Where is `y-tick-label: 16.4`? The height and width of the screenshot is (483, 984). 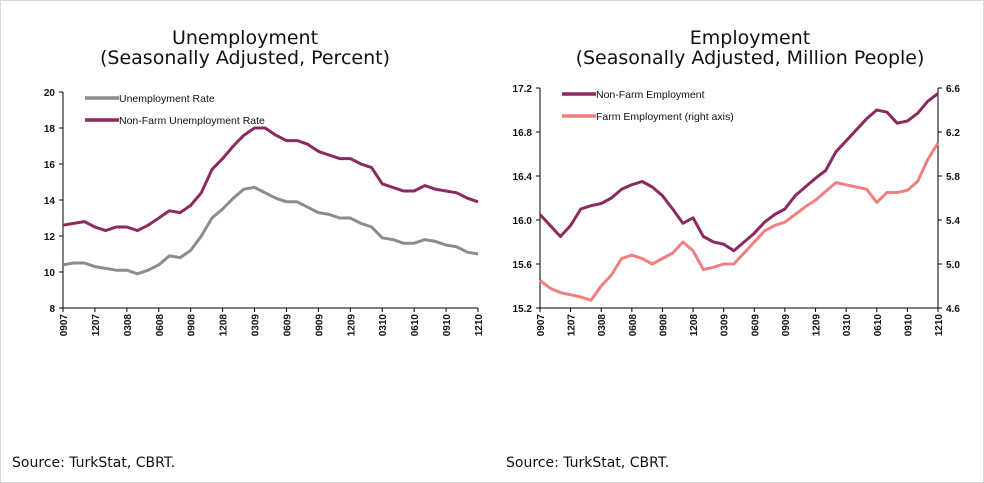 y-tick-label: 16.4 is located at coordinates (523, 177).